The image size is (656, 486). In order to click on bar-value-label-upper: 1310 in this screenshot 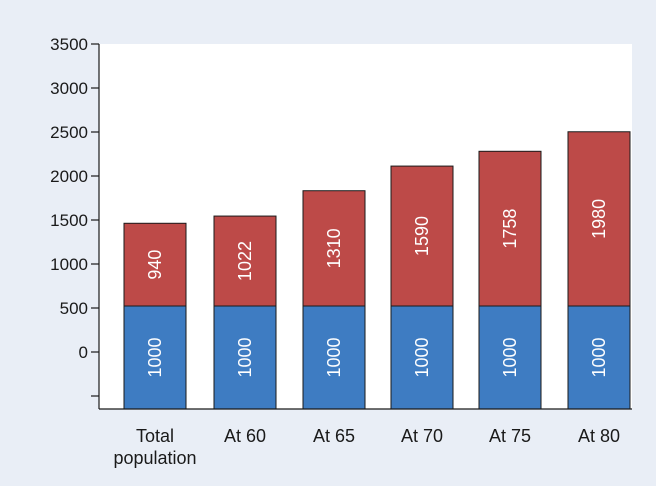, I will do `click(334, 248)`.